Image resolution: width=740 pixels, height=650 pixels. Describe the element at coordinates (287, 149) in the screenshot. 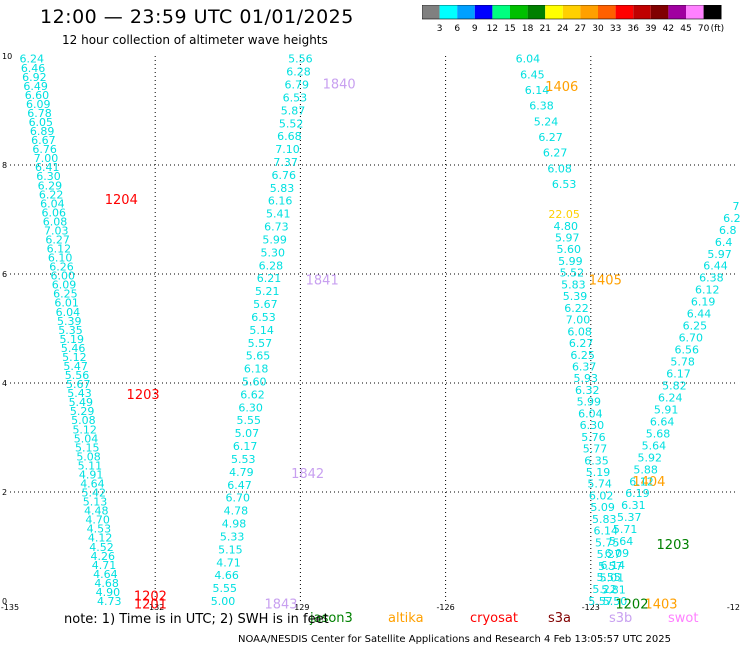

I see `wave-height-value: 7.10` at that location.